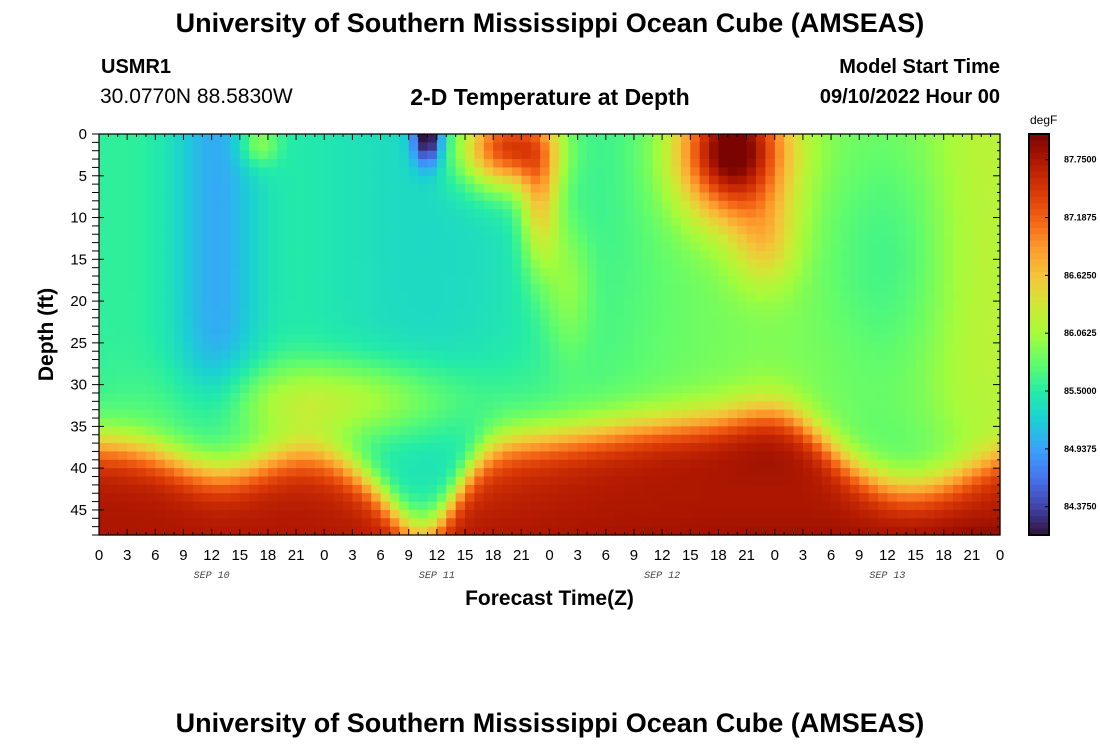 The width and height of the screenshot is (1100, 750). I want to click on x-day-label: SEP 10, so click(212, 576).